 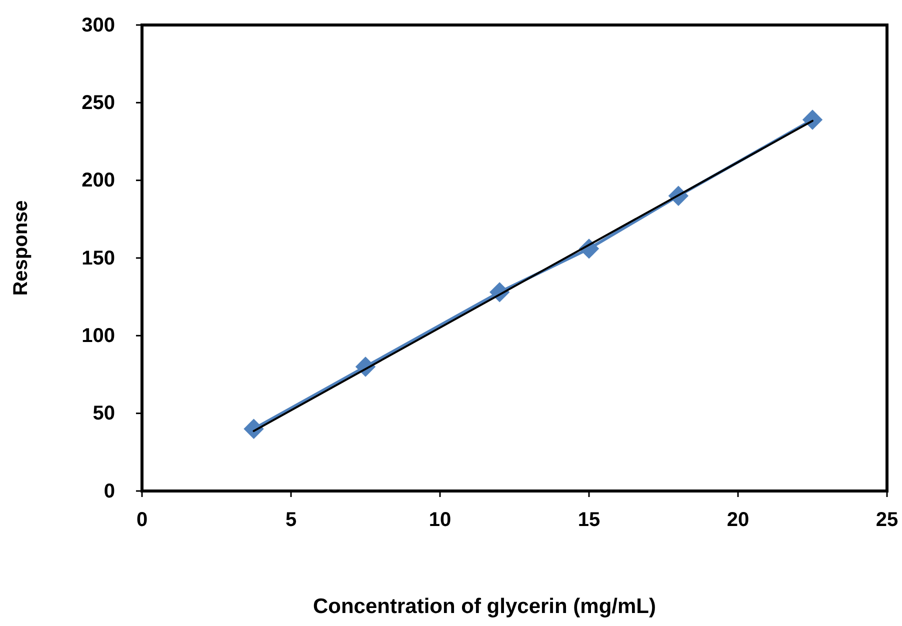 What do you see at coordinates (887, 520) in the screenshot?
I see `x-tick-label: 25` at bounding box center [887, 520].